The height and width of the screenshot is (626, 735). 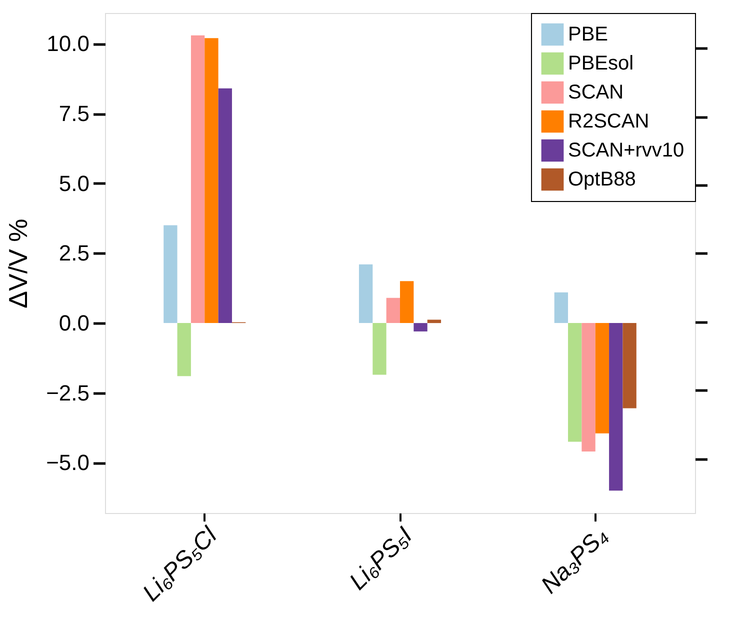 I want to click on y-axis-title: ΔV/V %, so click(x=18, y=263).